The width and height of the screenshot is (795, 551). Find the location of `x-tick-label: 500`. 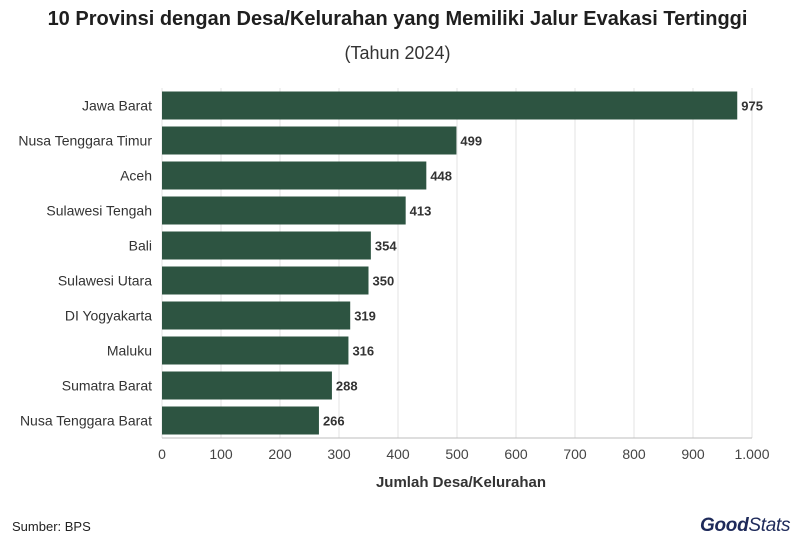

x-tick-label: 500 is located at coordinates (457, 454).